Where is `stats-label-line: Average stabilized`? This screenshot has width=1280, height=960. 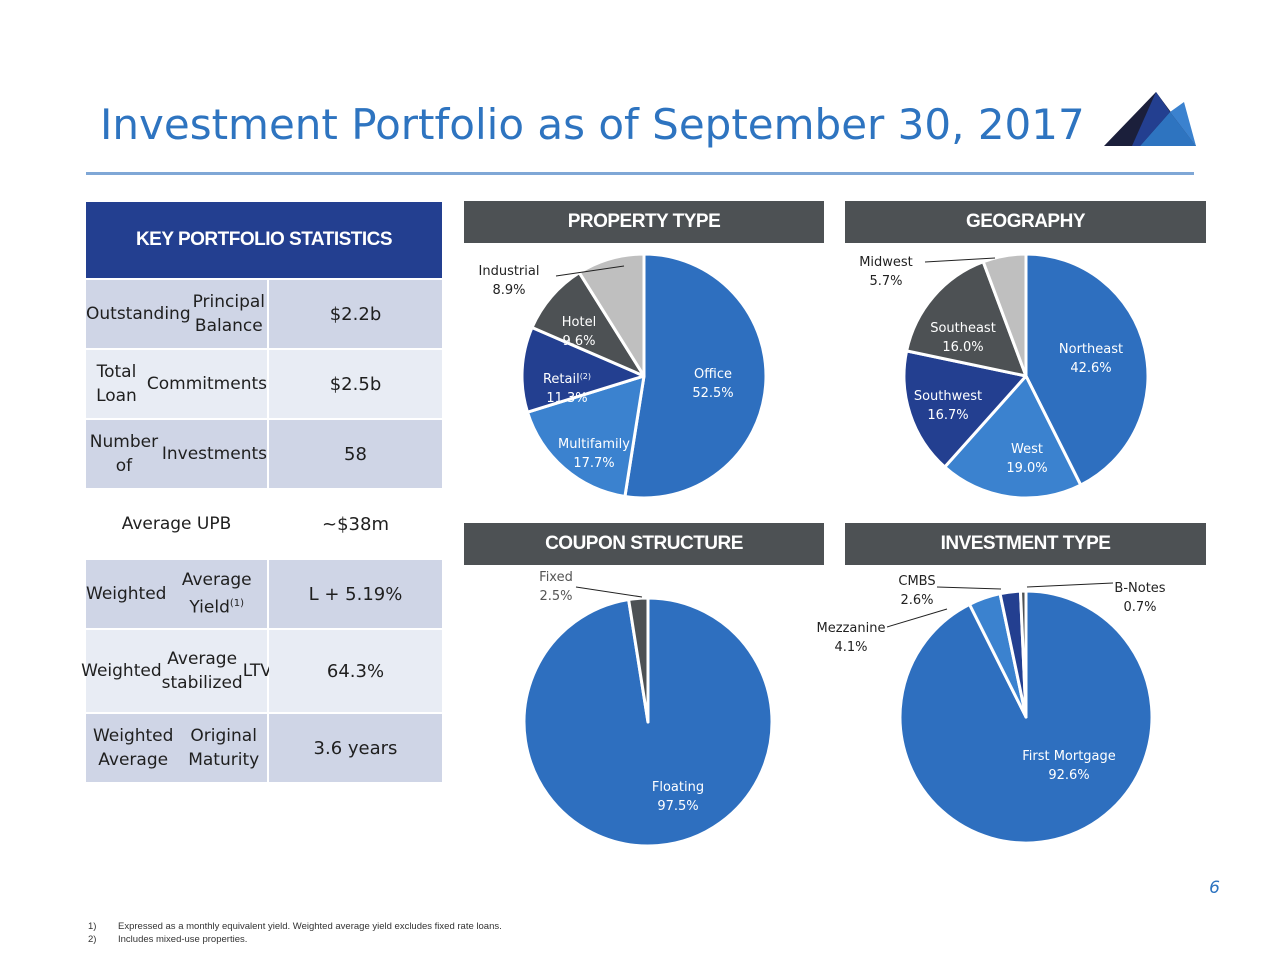
stats-label-line: Average stabilized is located at coordinates (202, 671).